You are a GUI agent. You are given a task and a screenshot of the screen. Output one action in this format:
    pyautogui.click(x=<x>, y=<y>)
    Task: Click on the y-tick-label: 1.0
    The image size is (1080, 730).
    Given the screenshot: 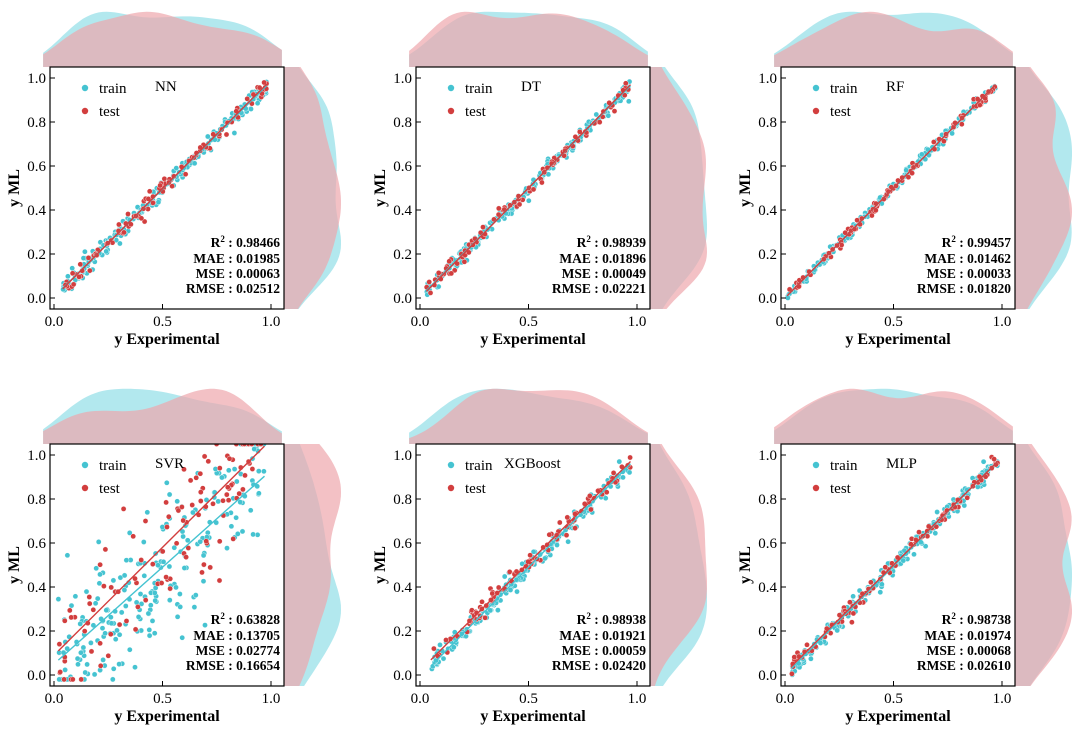 What is the action you would take?
    pyautogui.click(x=402, y=456)
    